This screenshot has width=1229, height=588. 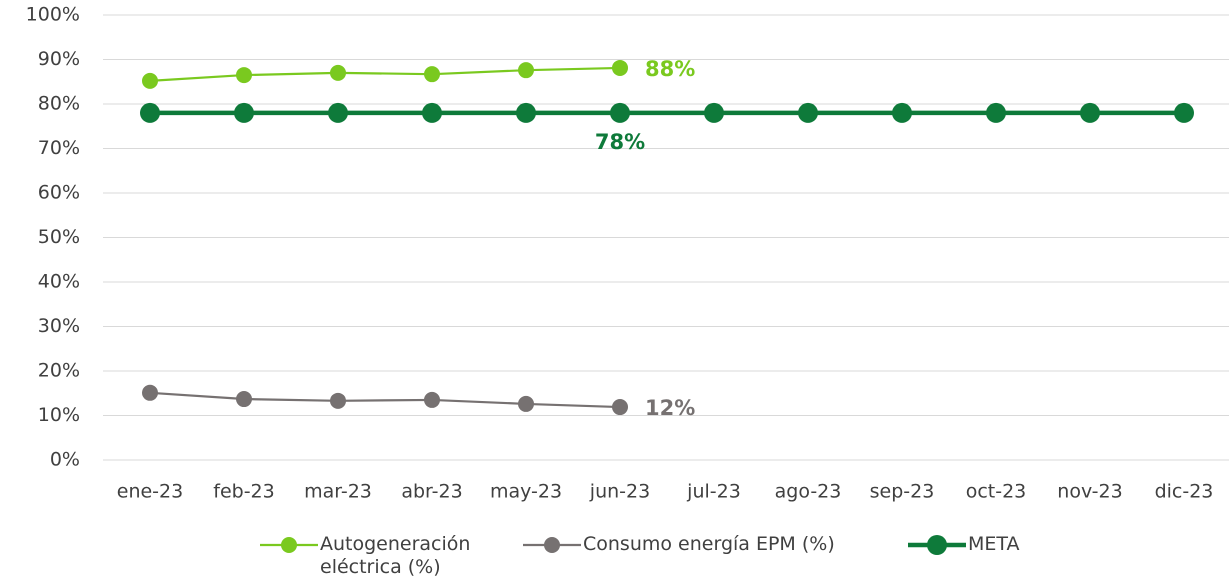 I want to click on x-tick-label: feb-23, so click(x=243, y=492).